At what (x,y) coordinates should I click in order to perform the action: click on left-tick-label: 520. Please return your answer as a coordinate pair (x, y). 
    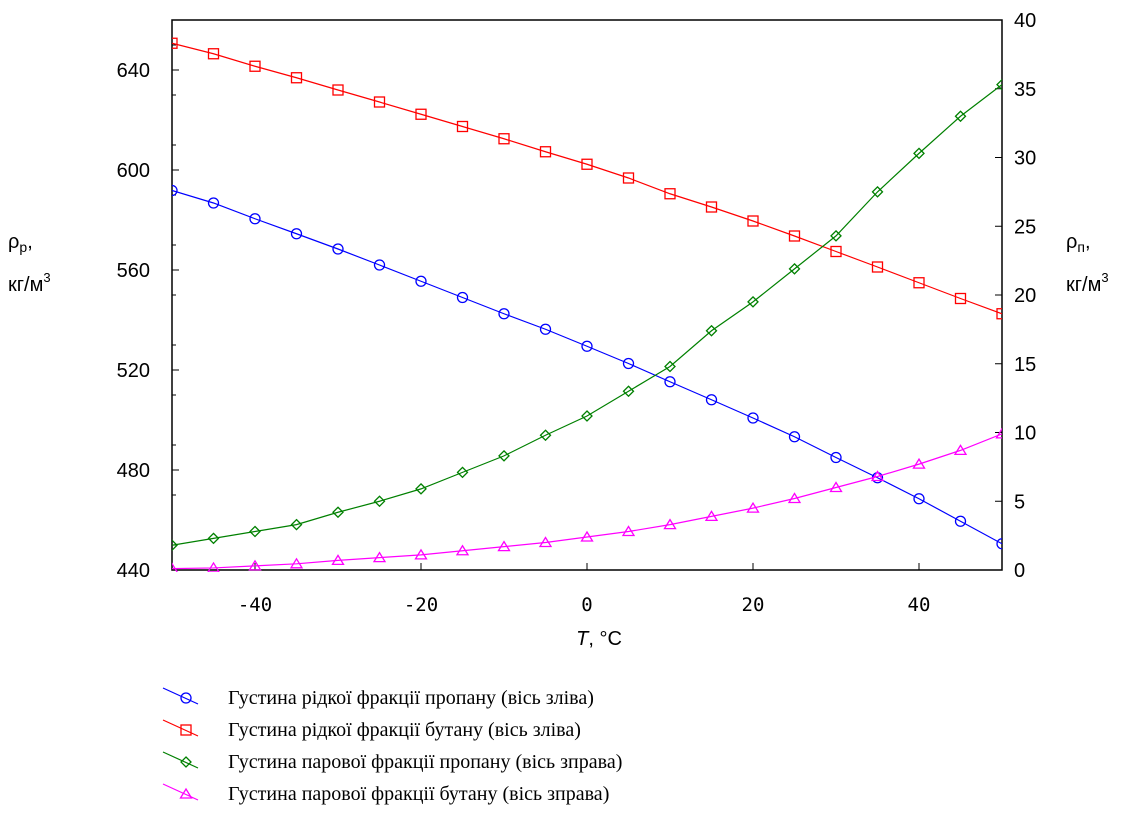
    Looking at the image, I should click on (133, 371).